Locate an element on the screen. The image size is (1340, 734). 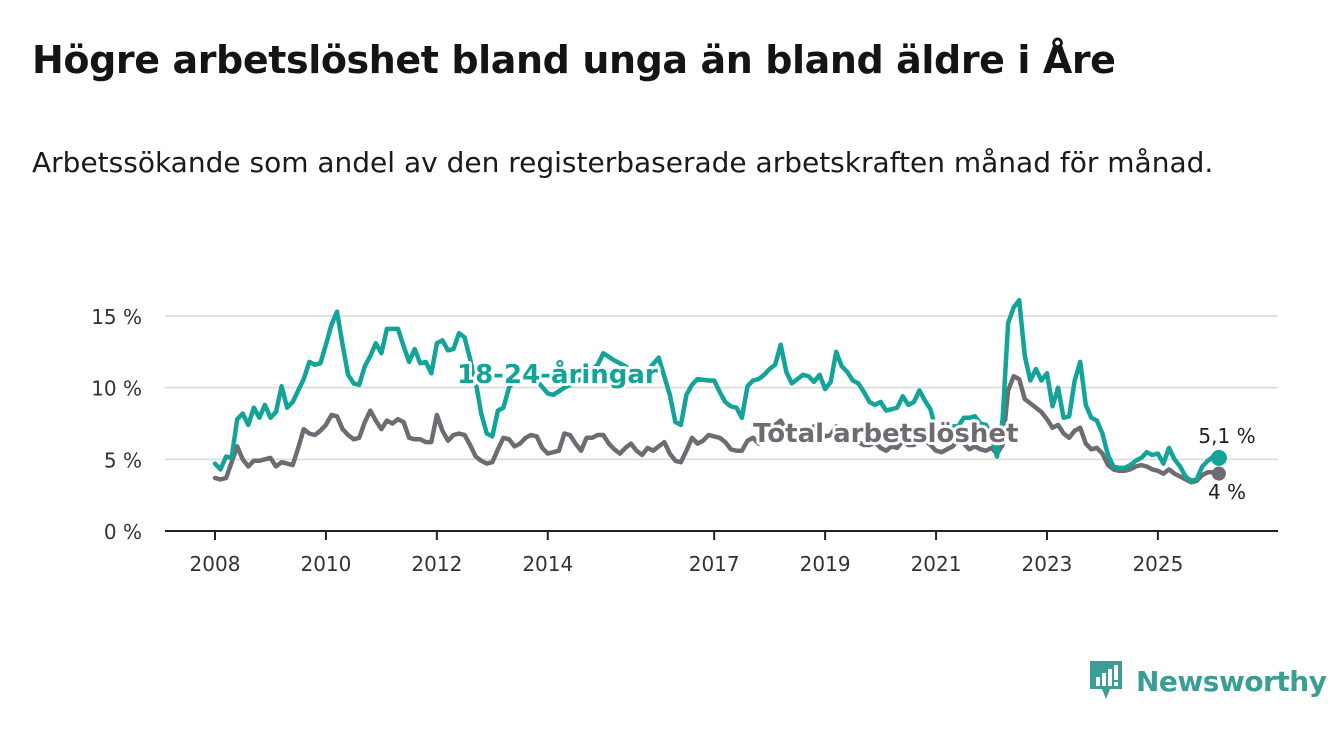
end-point-total is located at coordinates (1218, 473).